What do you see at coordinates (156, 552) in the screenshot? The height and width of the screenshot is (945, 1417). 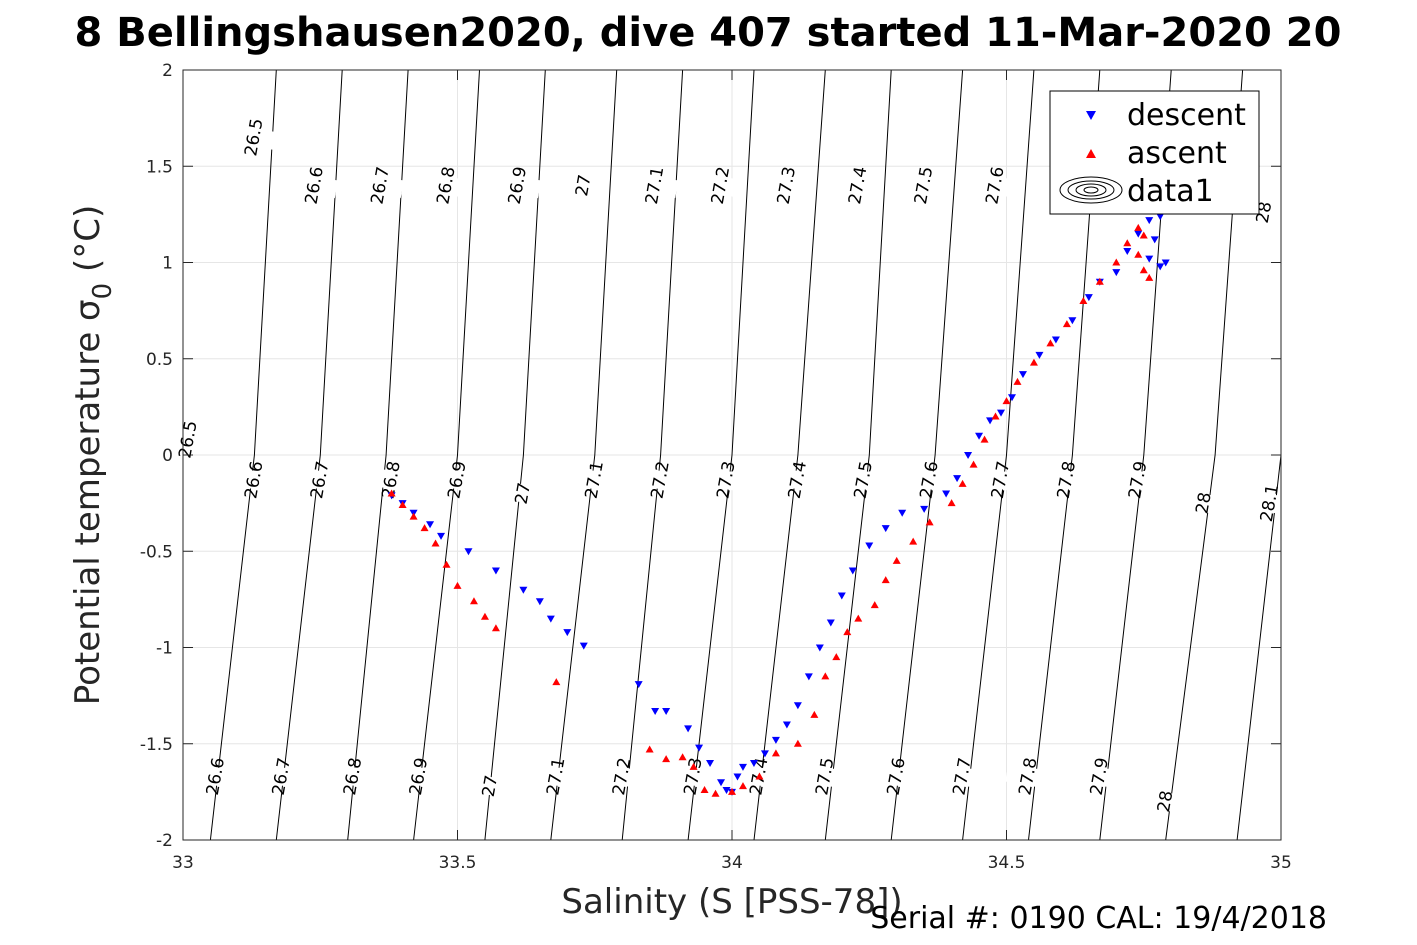 I see `y-tick-label-3: -0.5` at bounding box center [156, 552].